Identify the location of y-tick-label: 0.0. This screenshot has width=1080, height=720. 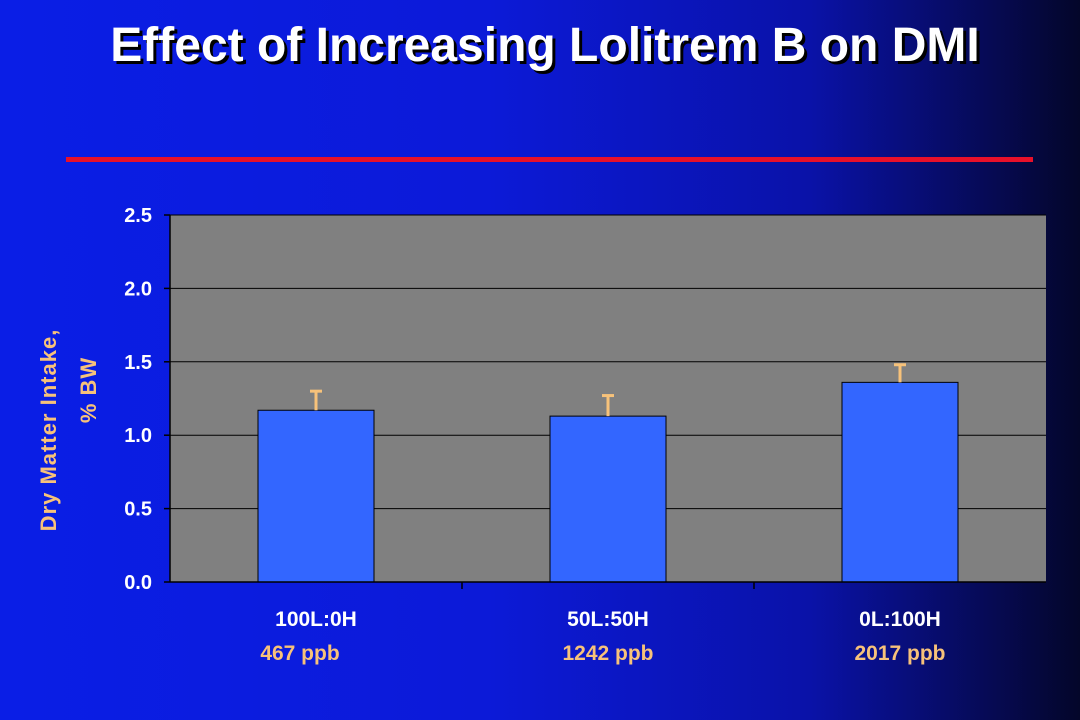
(138, 583).